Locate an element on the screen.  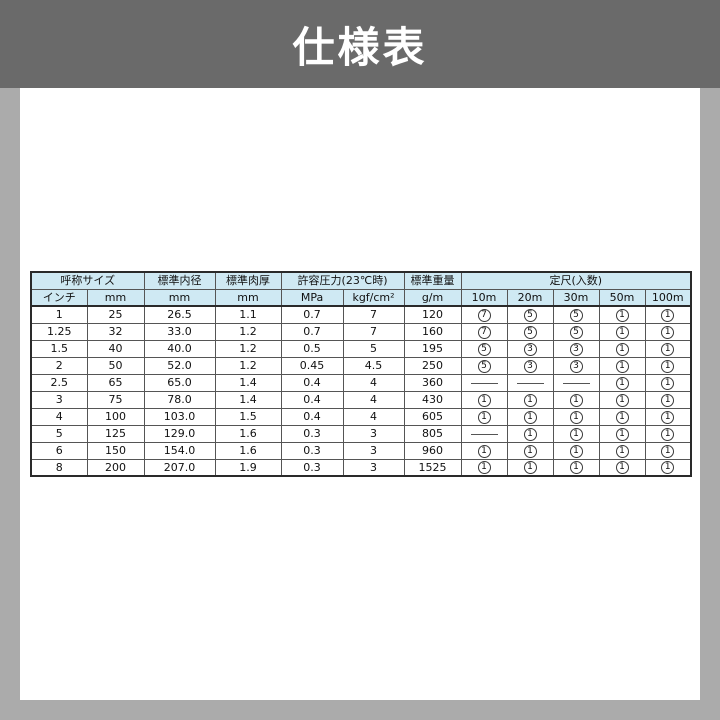
unit-header-cell: MPa is located at coordinates (312, 297).